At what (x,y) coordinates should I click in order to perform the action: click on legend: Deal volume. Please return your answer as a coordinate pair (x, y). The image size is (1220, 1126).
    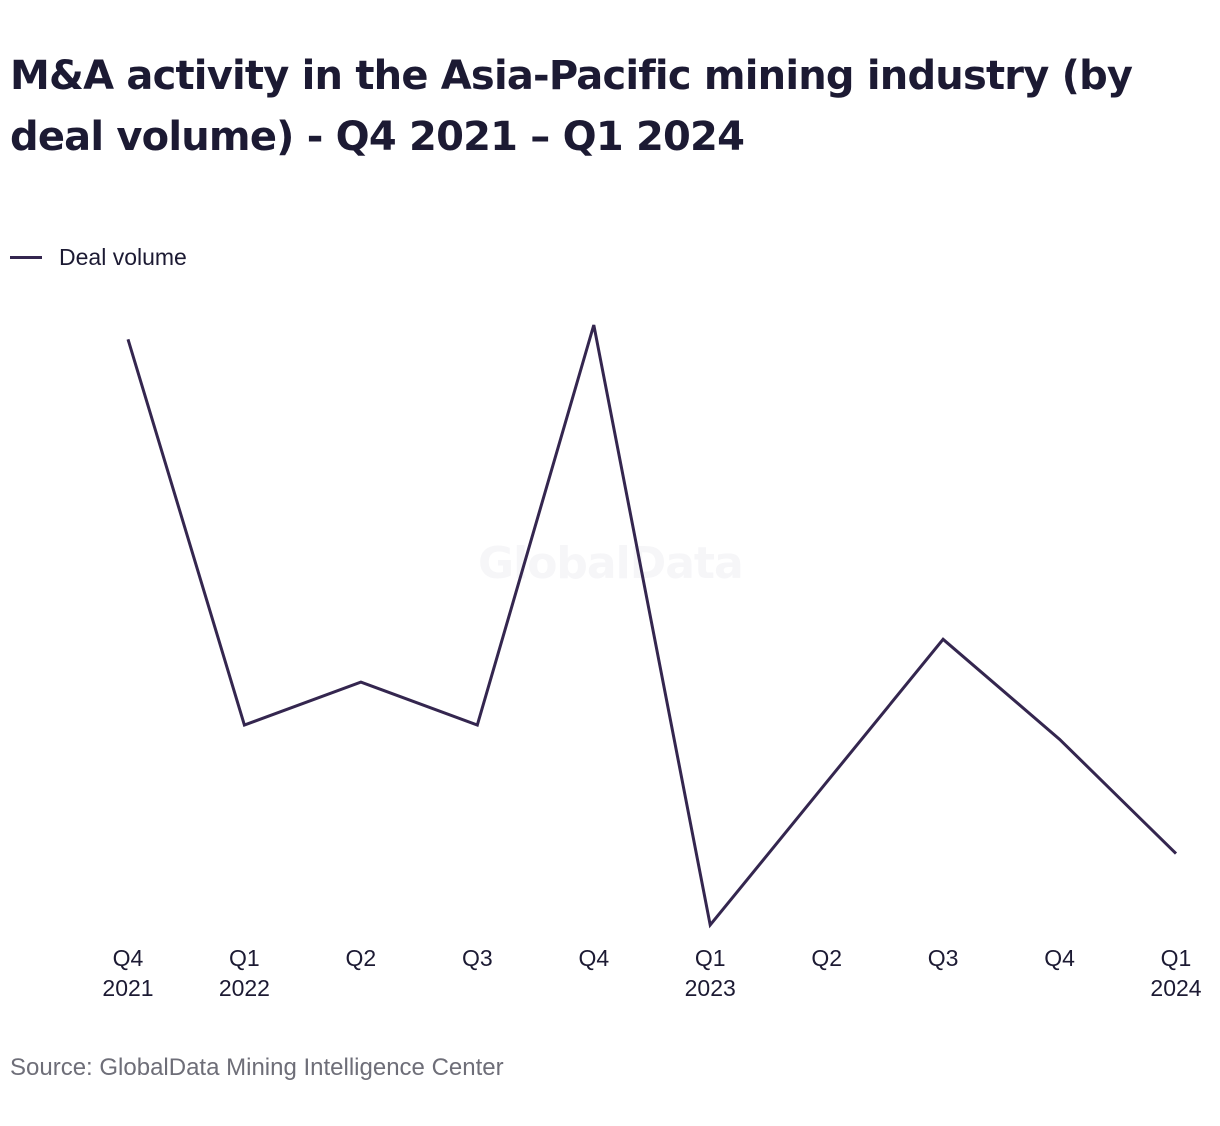
    Looking at the image, I should click on (98, 257).